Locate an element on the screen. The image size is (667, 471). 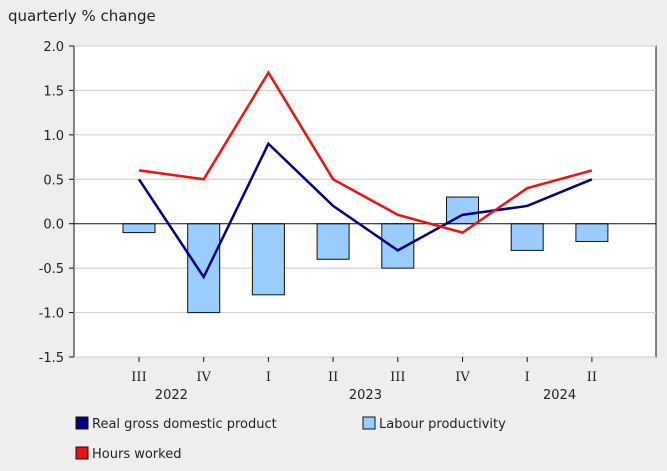
legend-label-1: Labour productivity is located at coordinates (442, 424).